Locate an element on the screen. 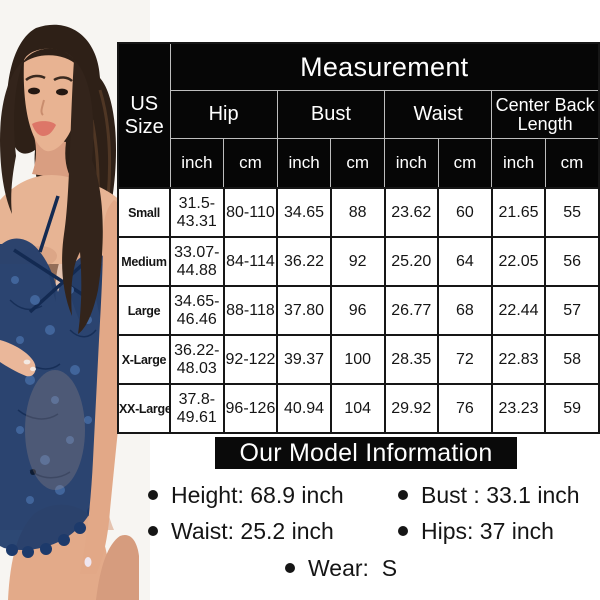 Image resolution: width=600 pixels, height=600 pixels. cell-value: 100 is located at coordinates (357, 359).